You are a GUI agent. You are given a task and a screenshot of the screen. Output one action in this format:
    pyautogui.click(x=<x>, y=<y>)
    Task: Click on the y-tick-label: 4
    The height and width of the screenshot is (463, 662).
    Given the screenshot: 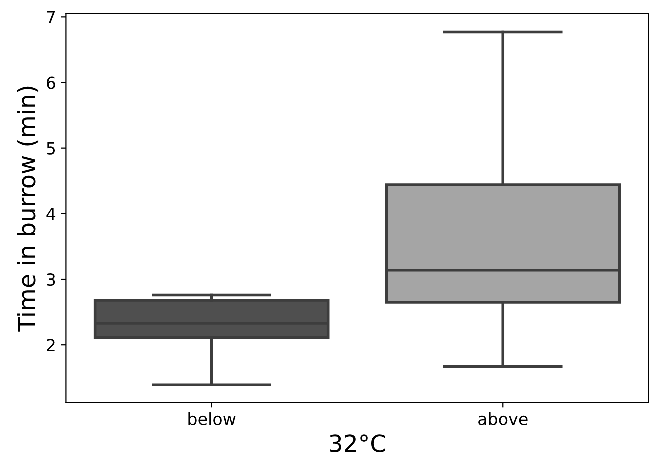 What is the action you would take?
    pyautogui.click(x=51, y=214)
    